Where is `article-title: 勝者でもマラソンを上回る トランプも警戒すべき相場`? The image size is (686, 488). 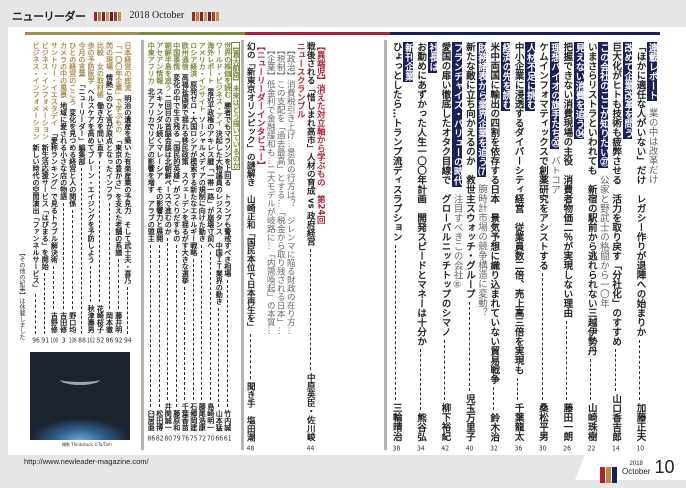
article-title: 勝者でもマラソンを上回る トランプも警戒すべき相場 is located at coordinates (227, 189).